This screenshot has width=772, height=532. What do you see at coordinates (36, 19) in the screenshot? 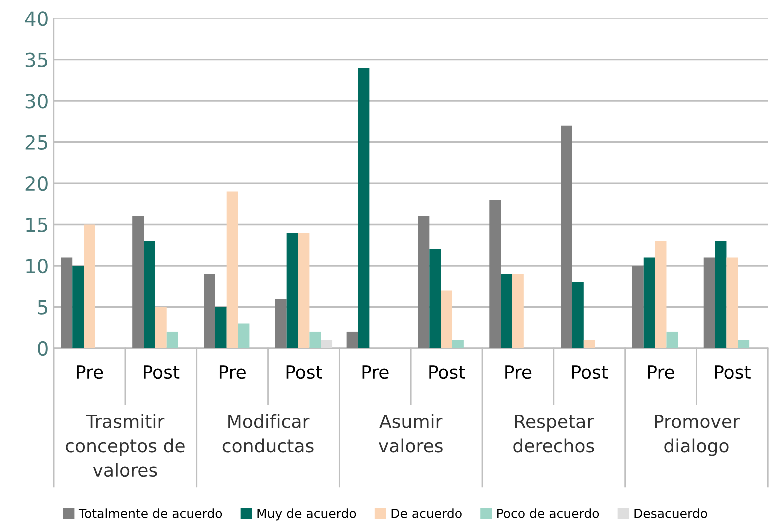
I see `y-tick-label: 40` at bounding box center [36, 19].